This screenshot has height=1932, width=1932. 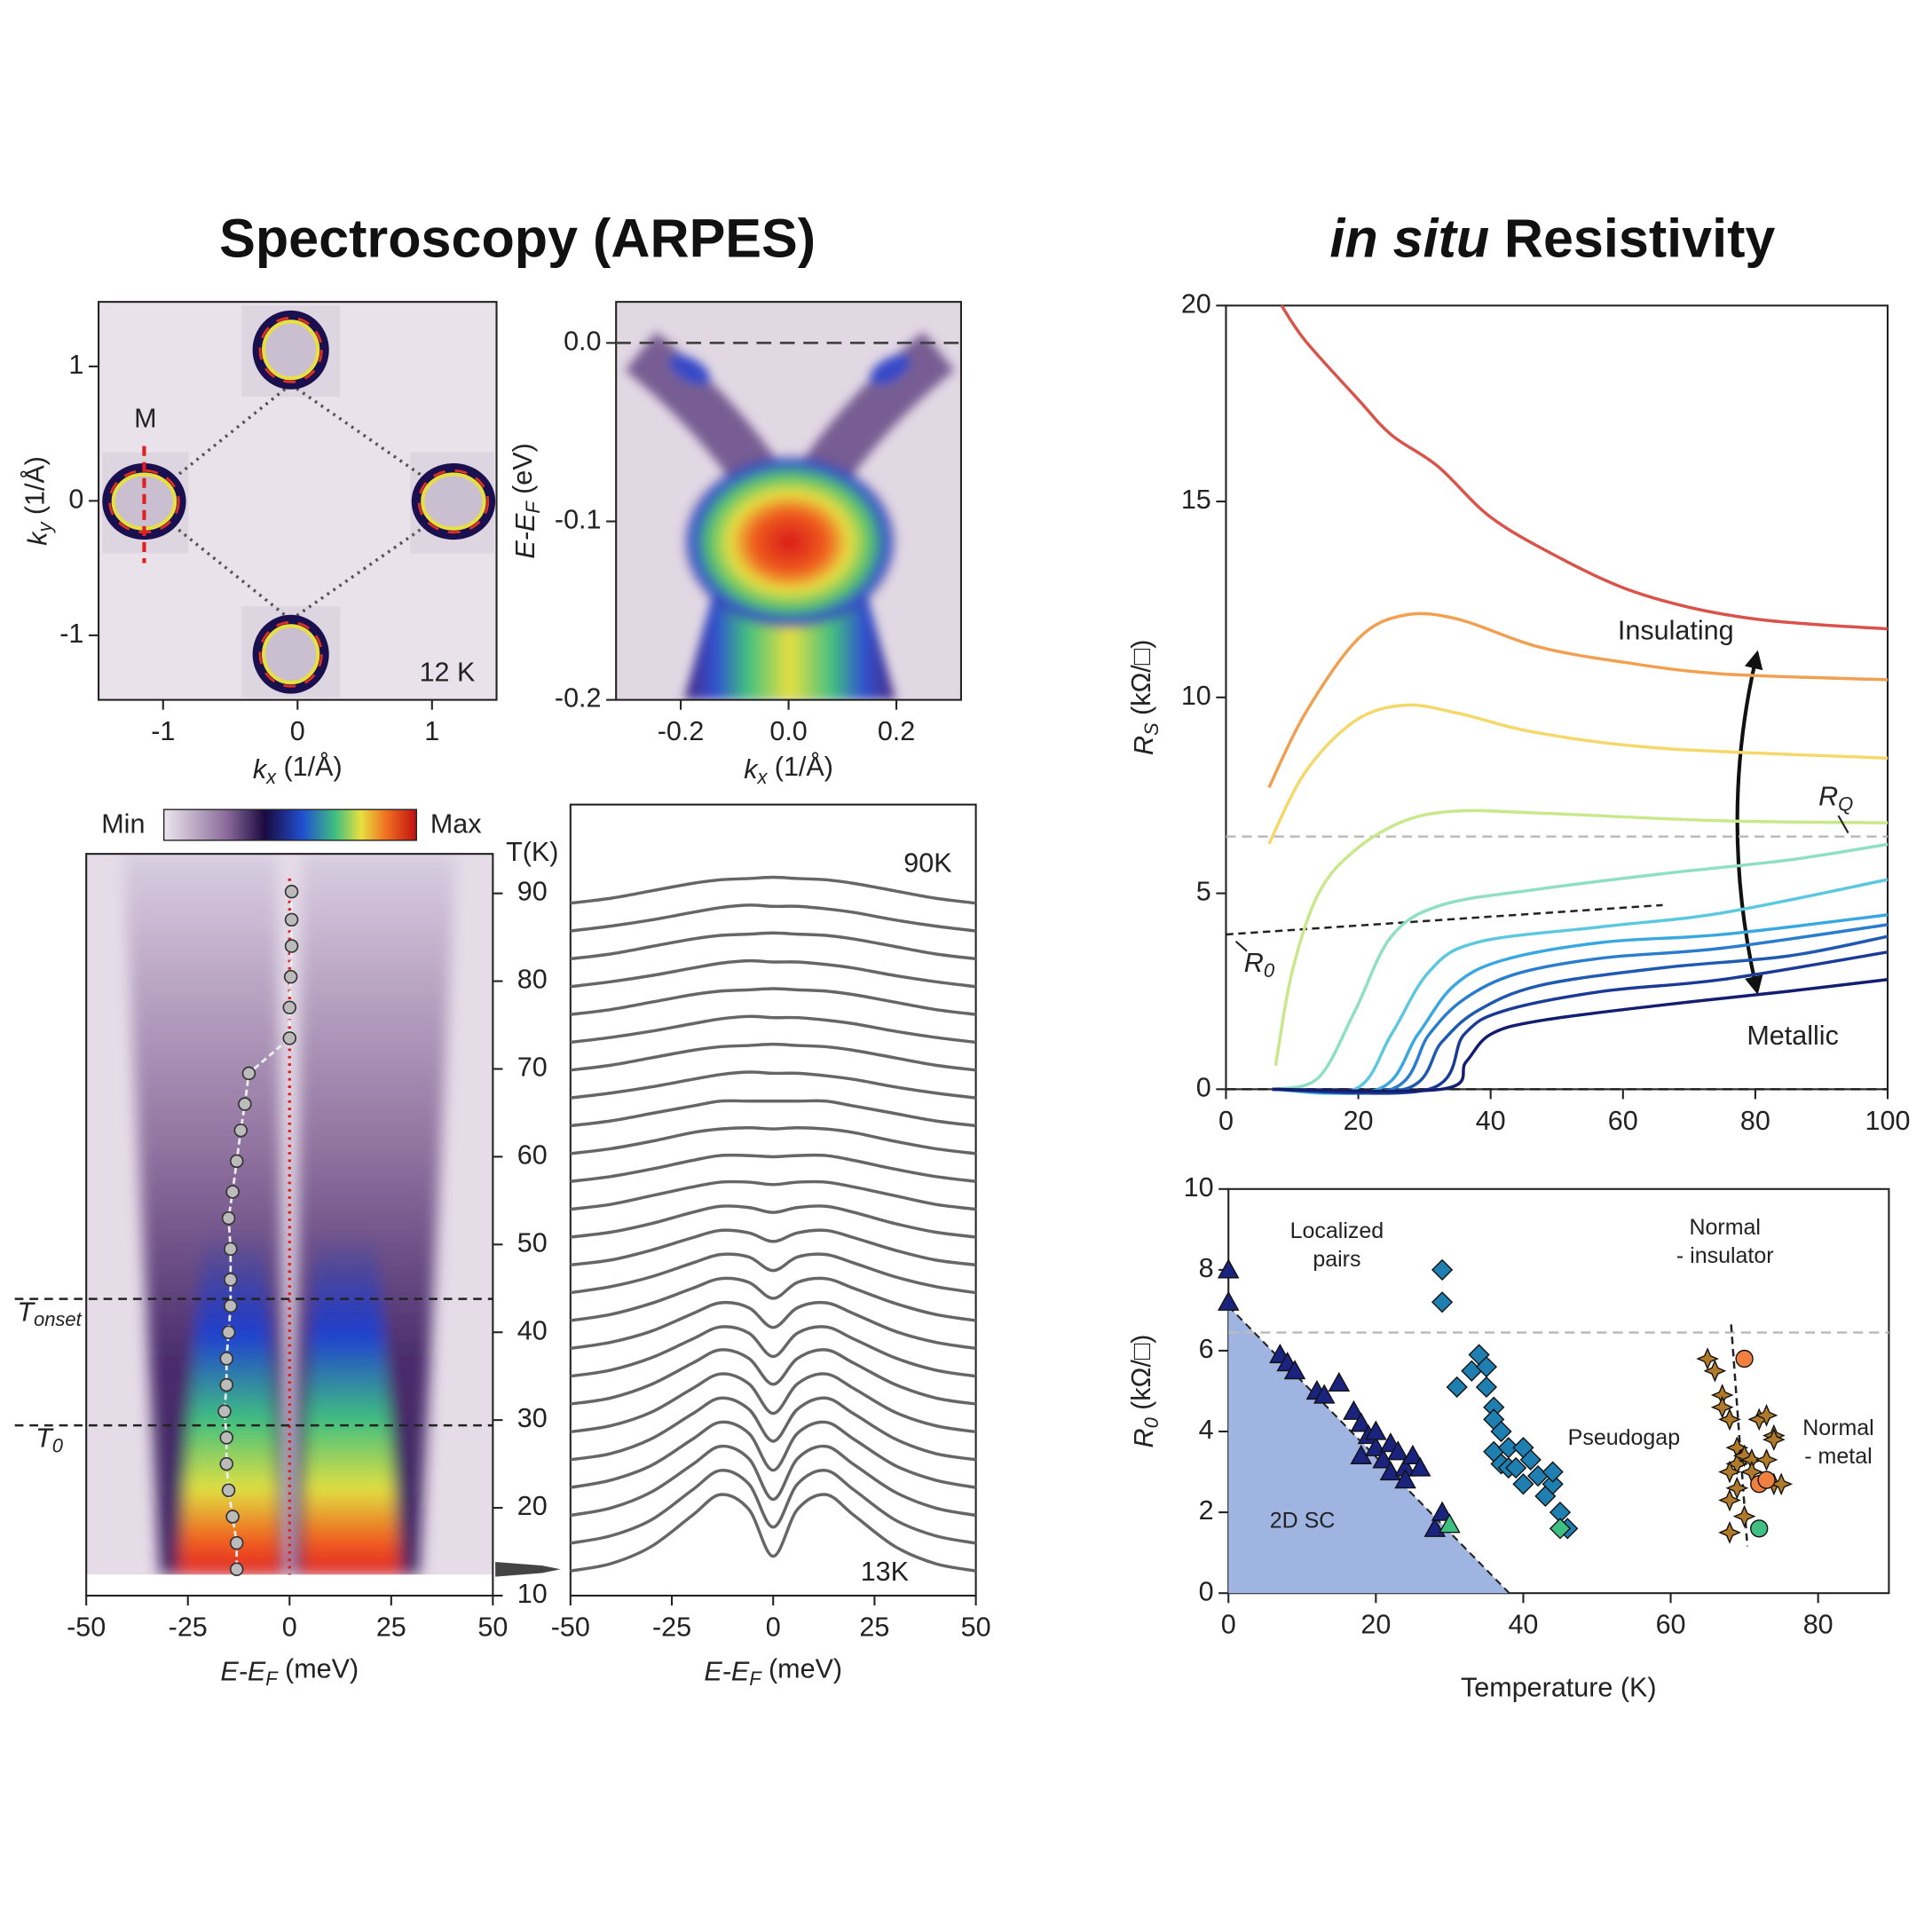 I want to click on x-tick-label: 0.2, so click(x=896, y=731).